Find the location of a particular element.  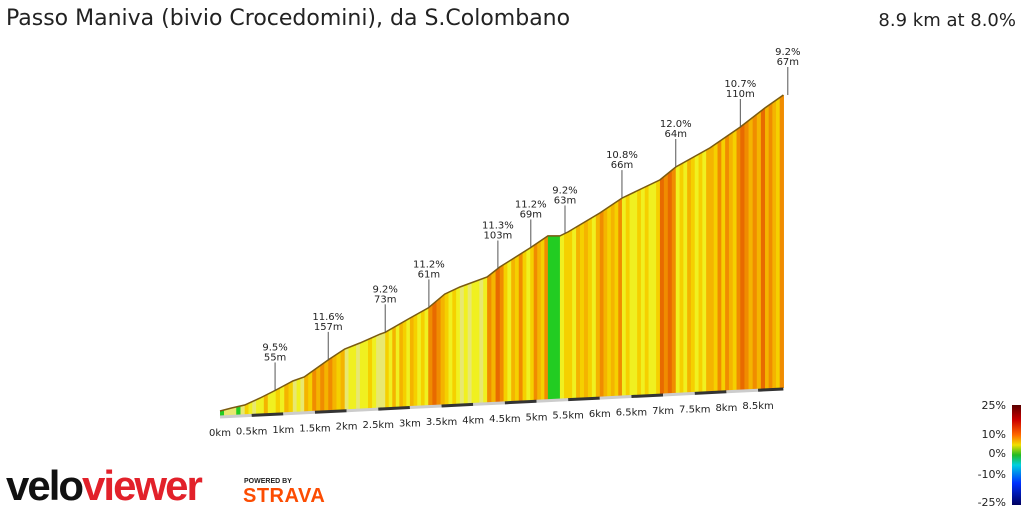

annotation-length: 69m is located at coordinates (531, 214).